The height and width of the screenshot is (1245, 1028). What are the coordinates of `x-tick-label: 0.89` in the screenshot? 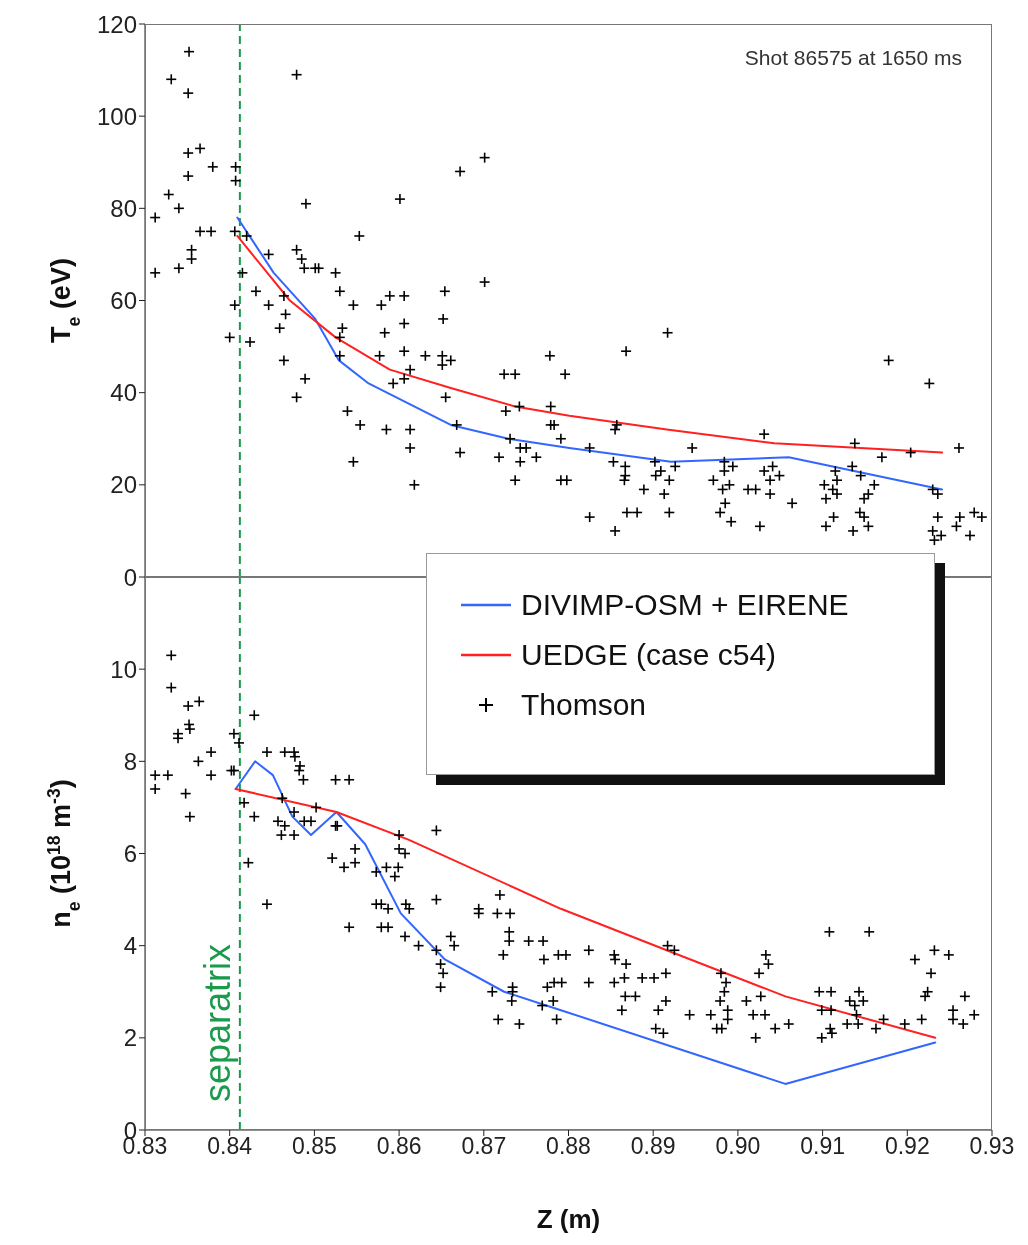 It's located at (653, 1146).